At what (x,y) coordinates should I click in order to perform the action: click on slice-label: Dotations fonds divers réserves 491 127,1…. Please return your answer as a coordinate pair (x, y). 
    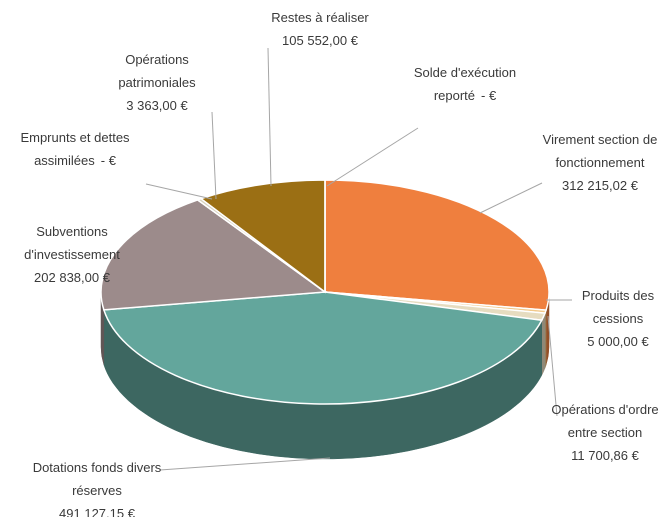
    Looking at the image, I should click on (97, 486).